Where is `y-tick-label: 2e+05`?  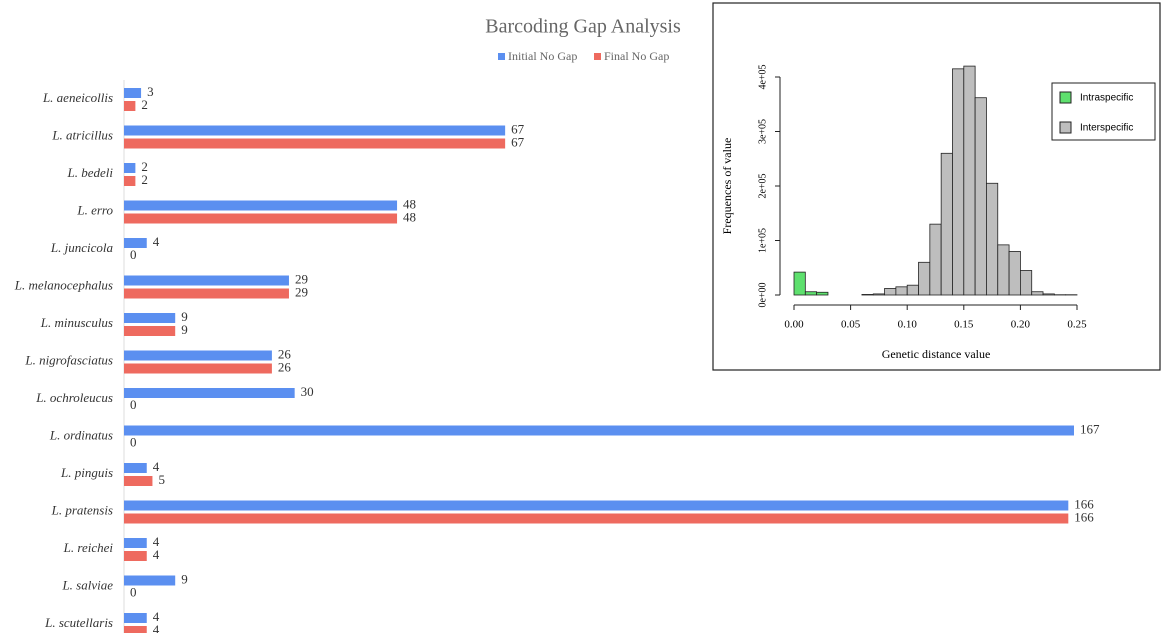
y-tick-label: 2e+05 is located at coordinates (762, 185).